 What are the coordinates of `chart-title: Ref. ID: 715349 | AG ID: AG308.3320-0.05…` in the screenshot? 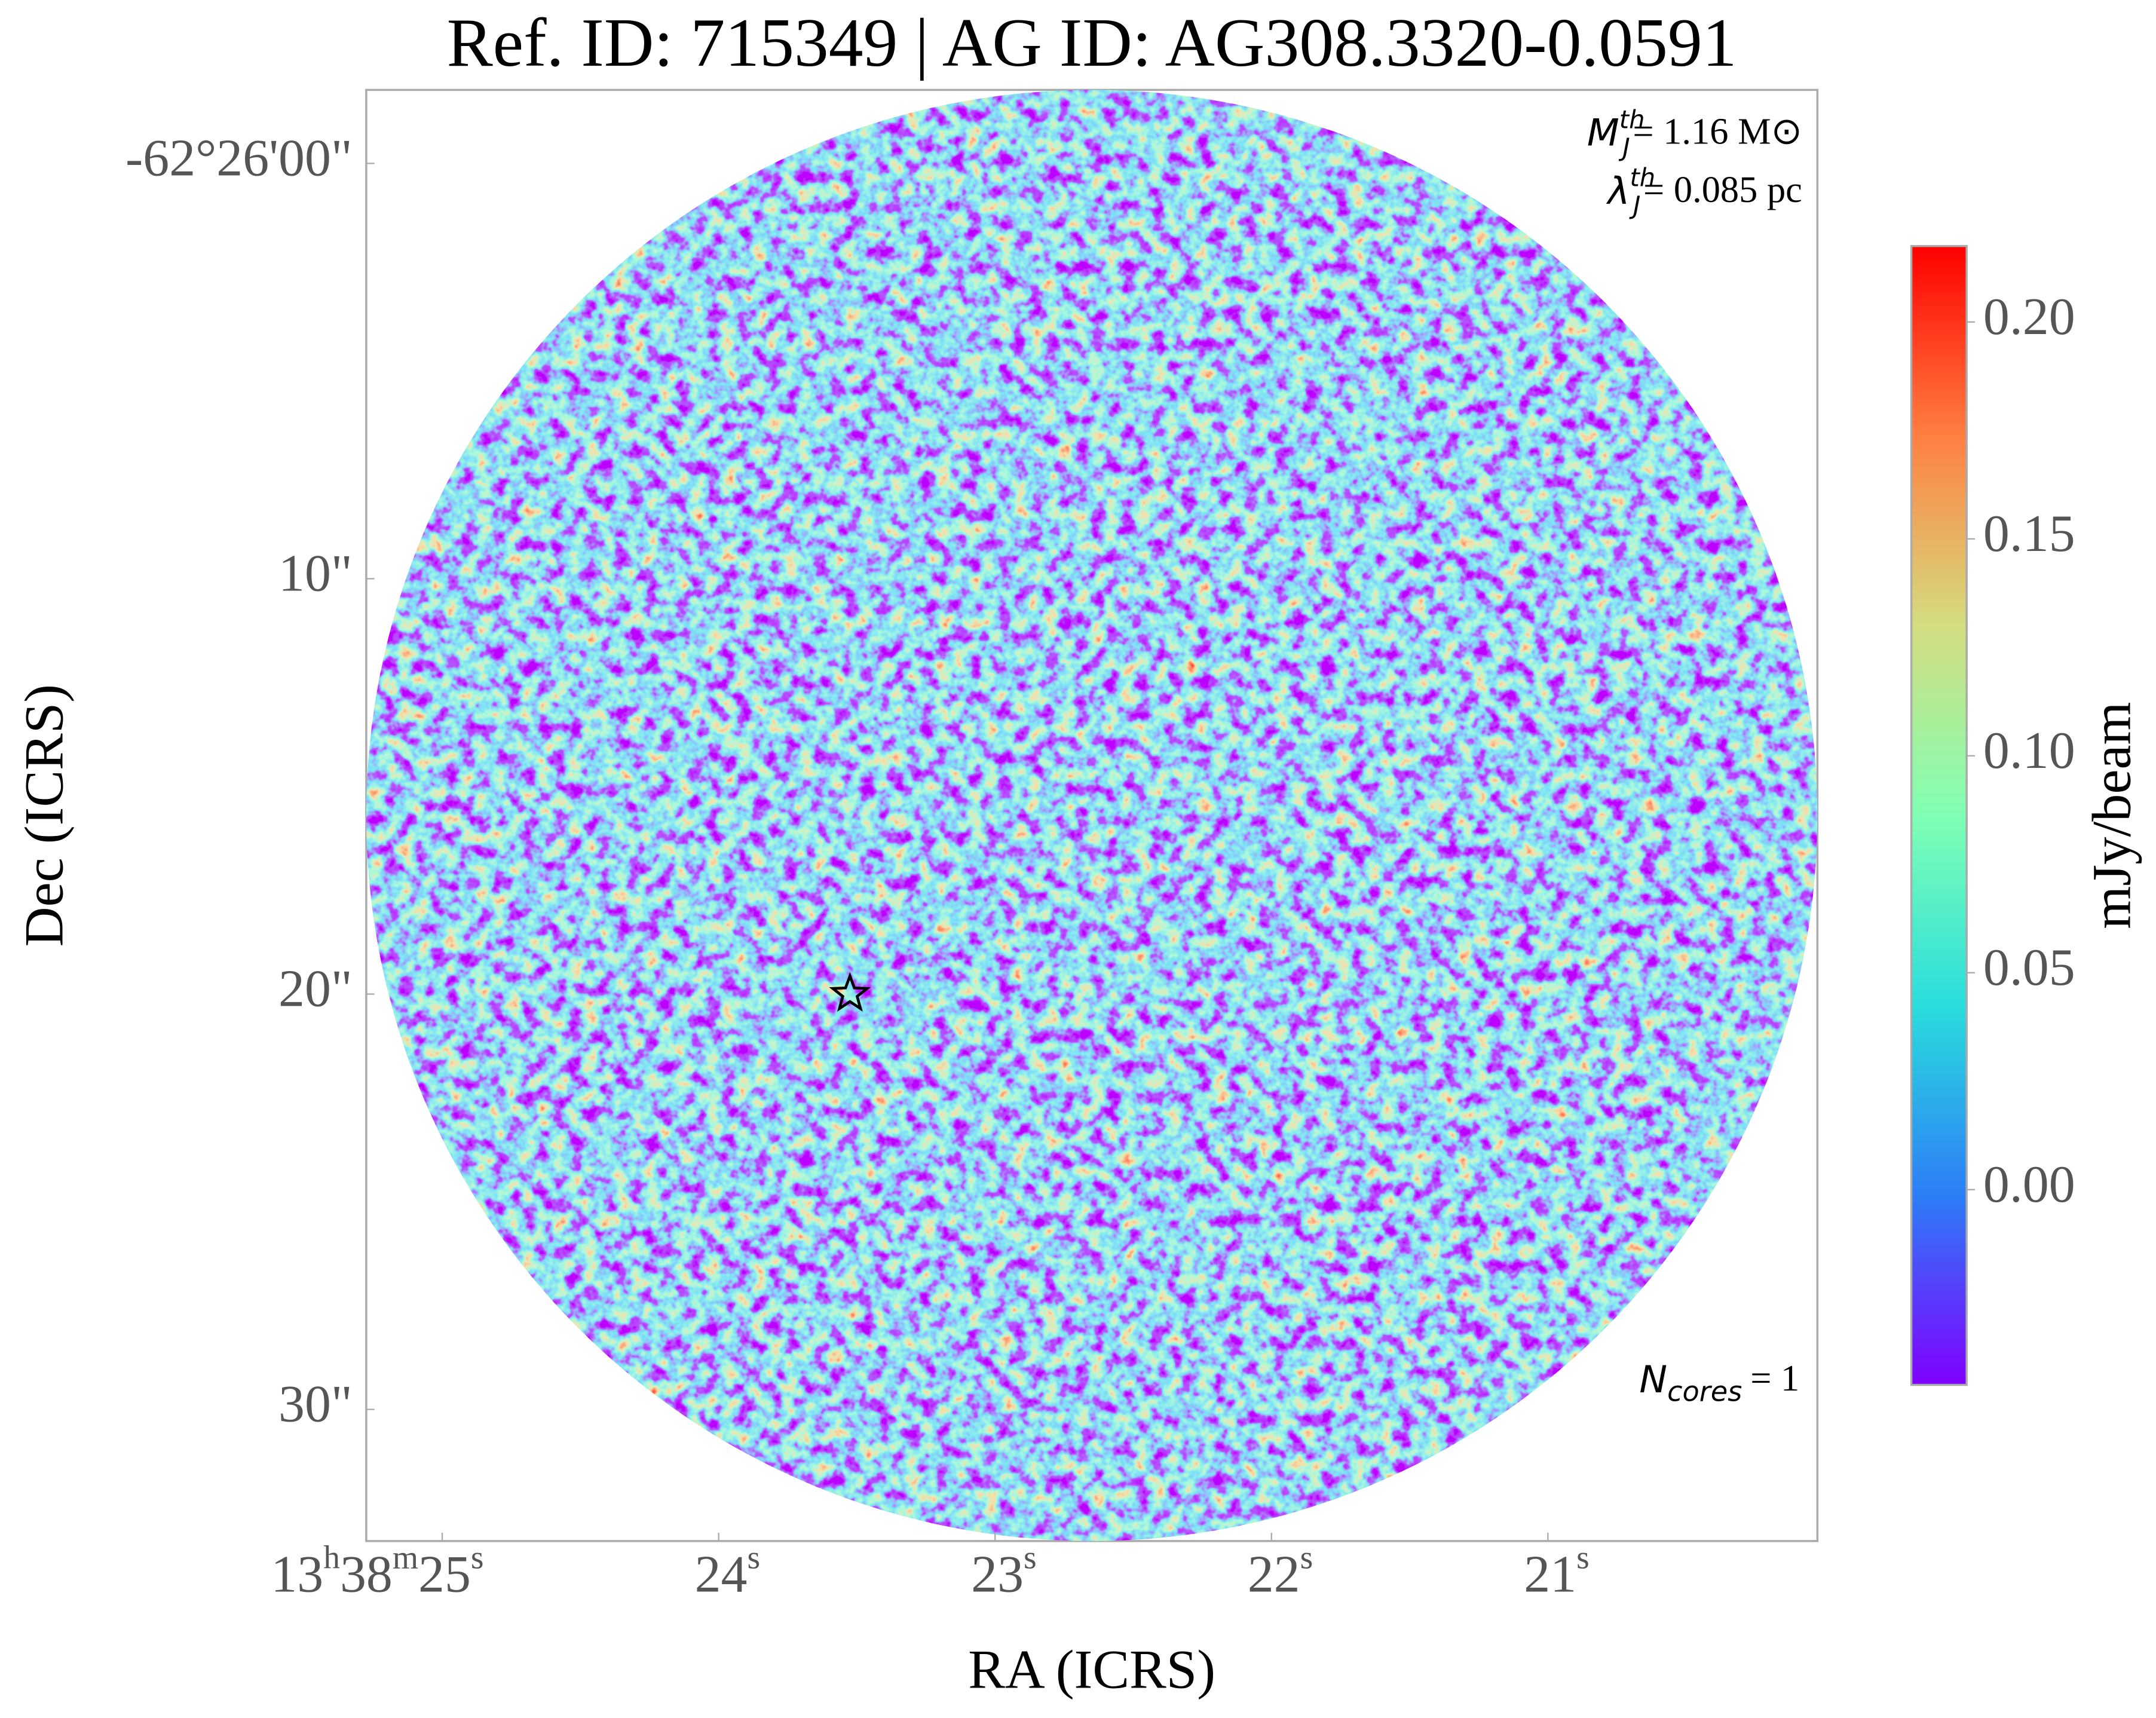 It's located at (1092, 43).